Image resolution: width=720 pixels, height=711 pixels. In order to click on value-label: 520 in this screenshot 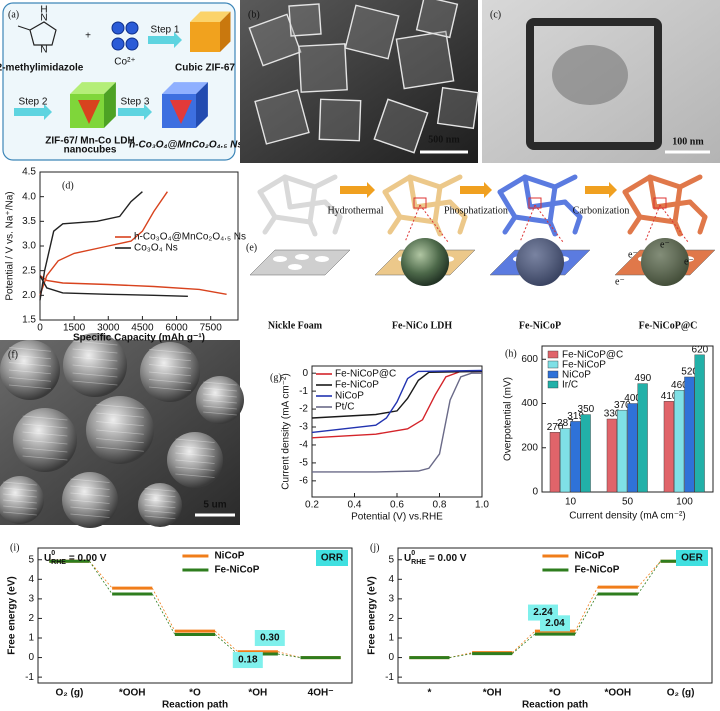, I will do `click(689, 372)`.